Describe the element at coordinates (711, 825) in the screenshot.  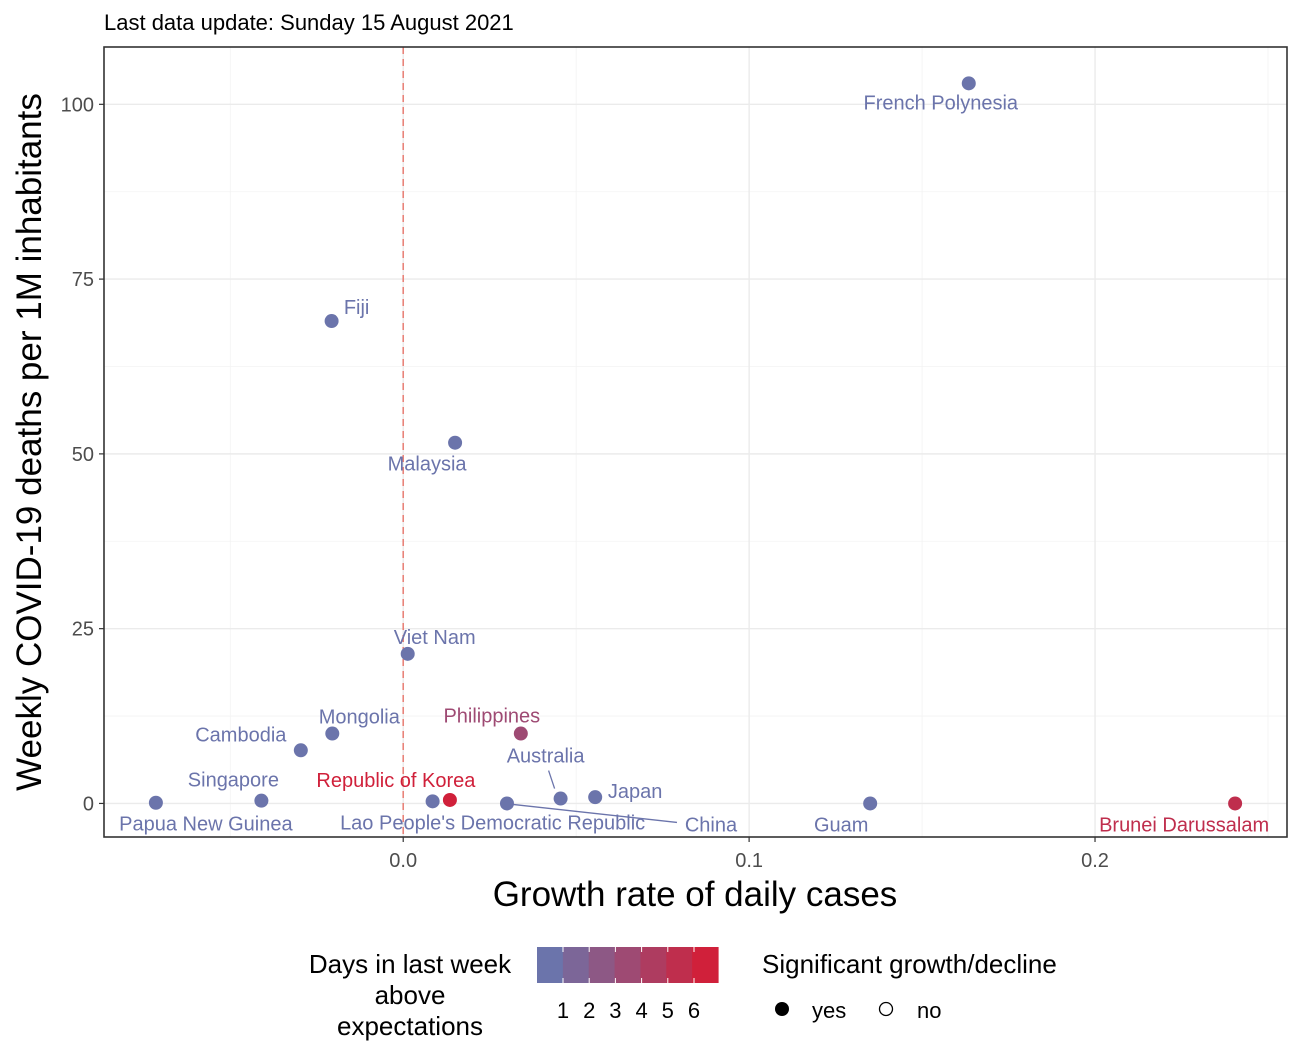
I see `point-label-china: China` at that location.